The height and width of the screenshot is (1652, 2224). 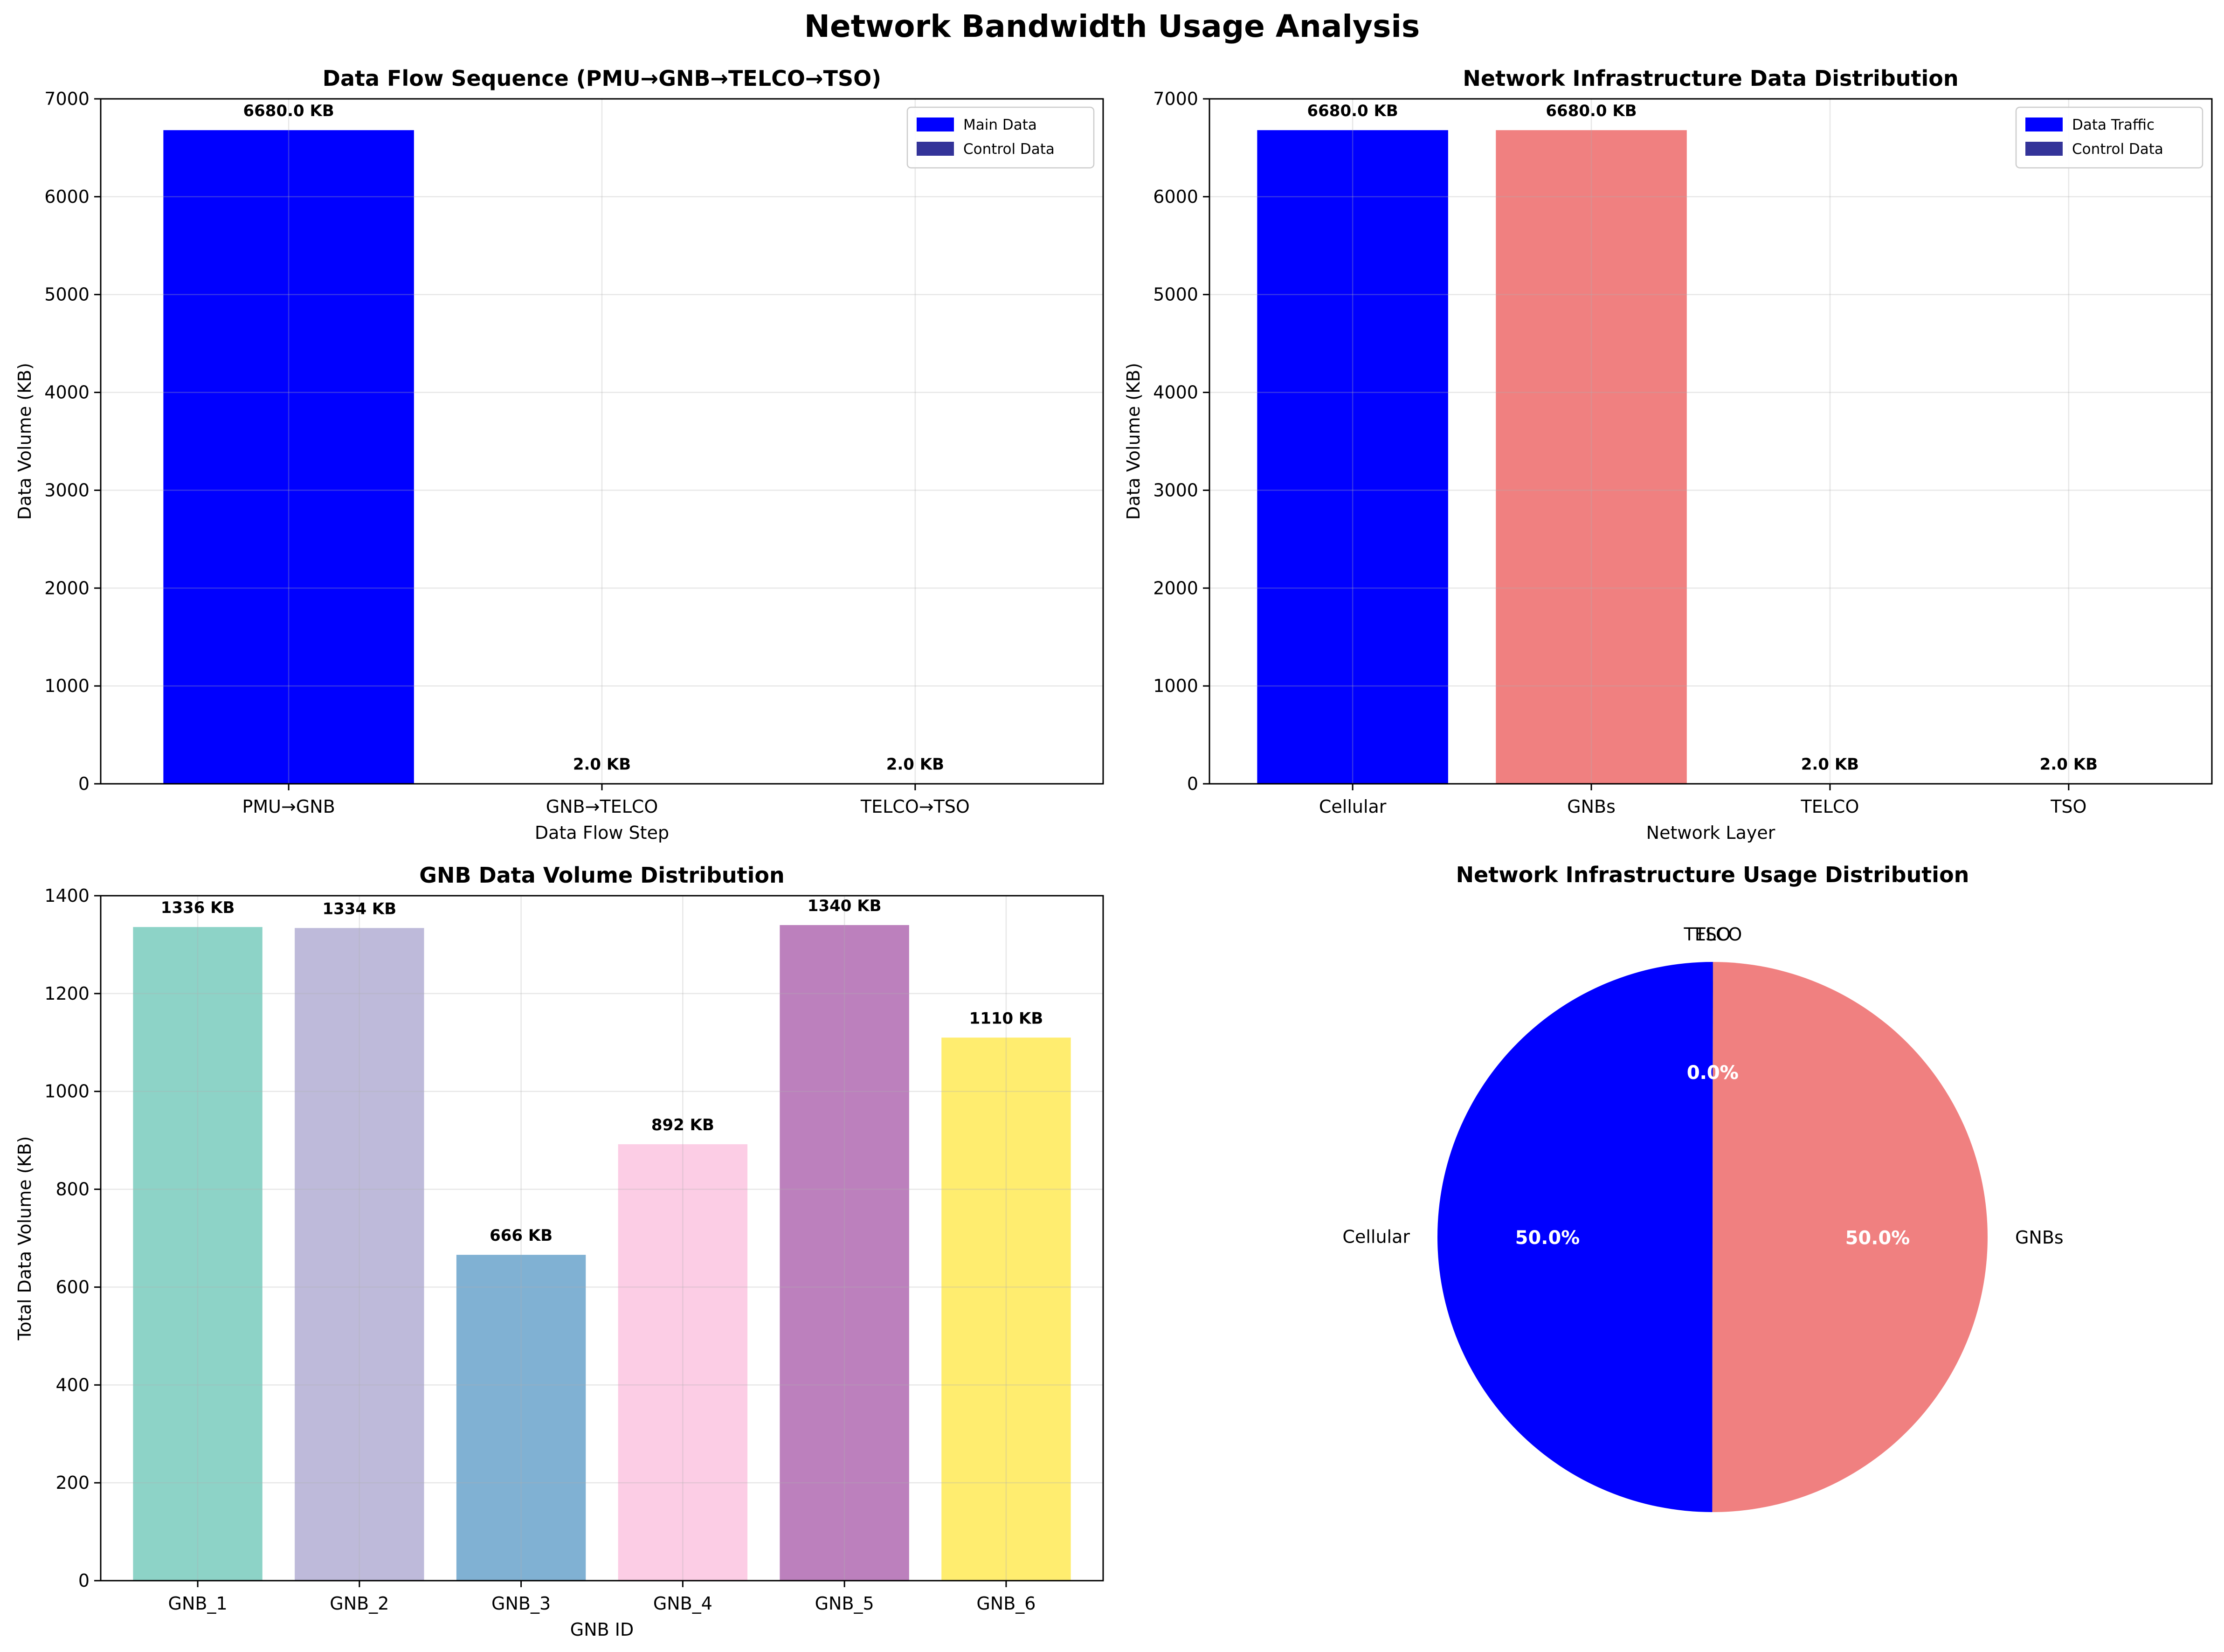 I want to click on pie-label: GNBs, so click(x=2039, y=1237).